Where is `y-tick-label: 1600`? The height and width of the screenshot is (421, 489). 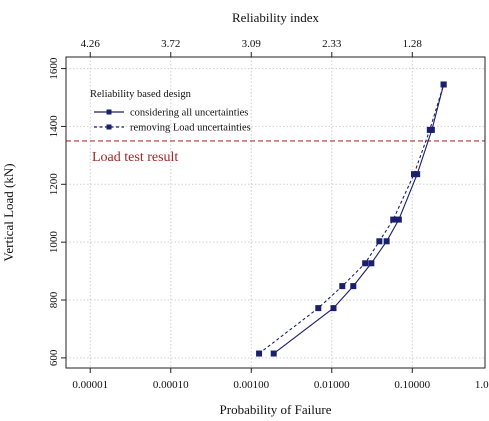
y-tick-label: 1600 is located at coordinates (54, 68).